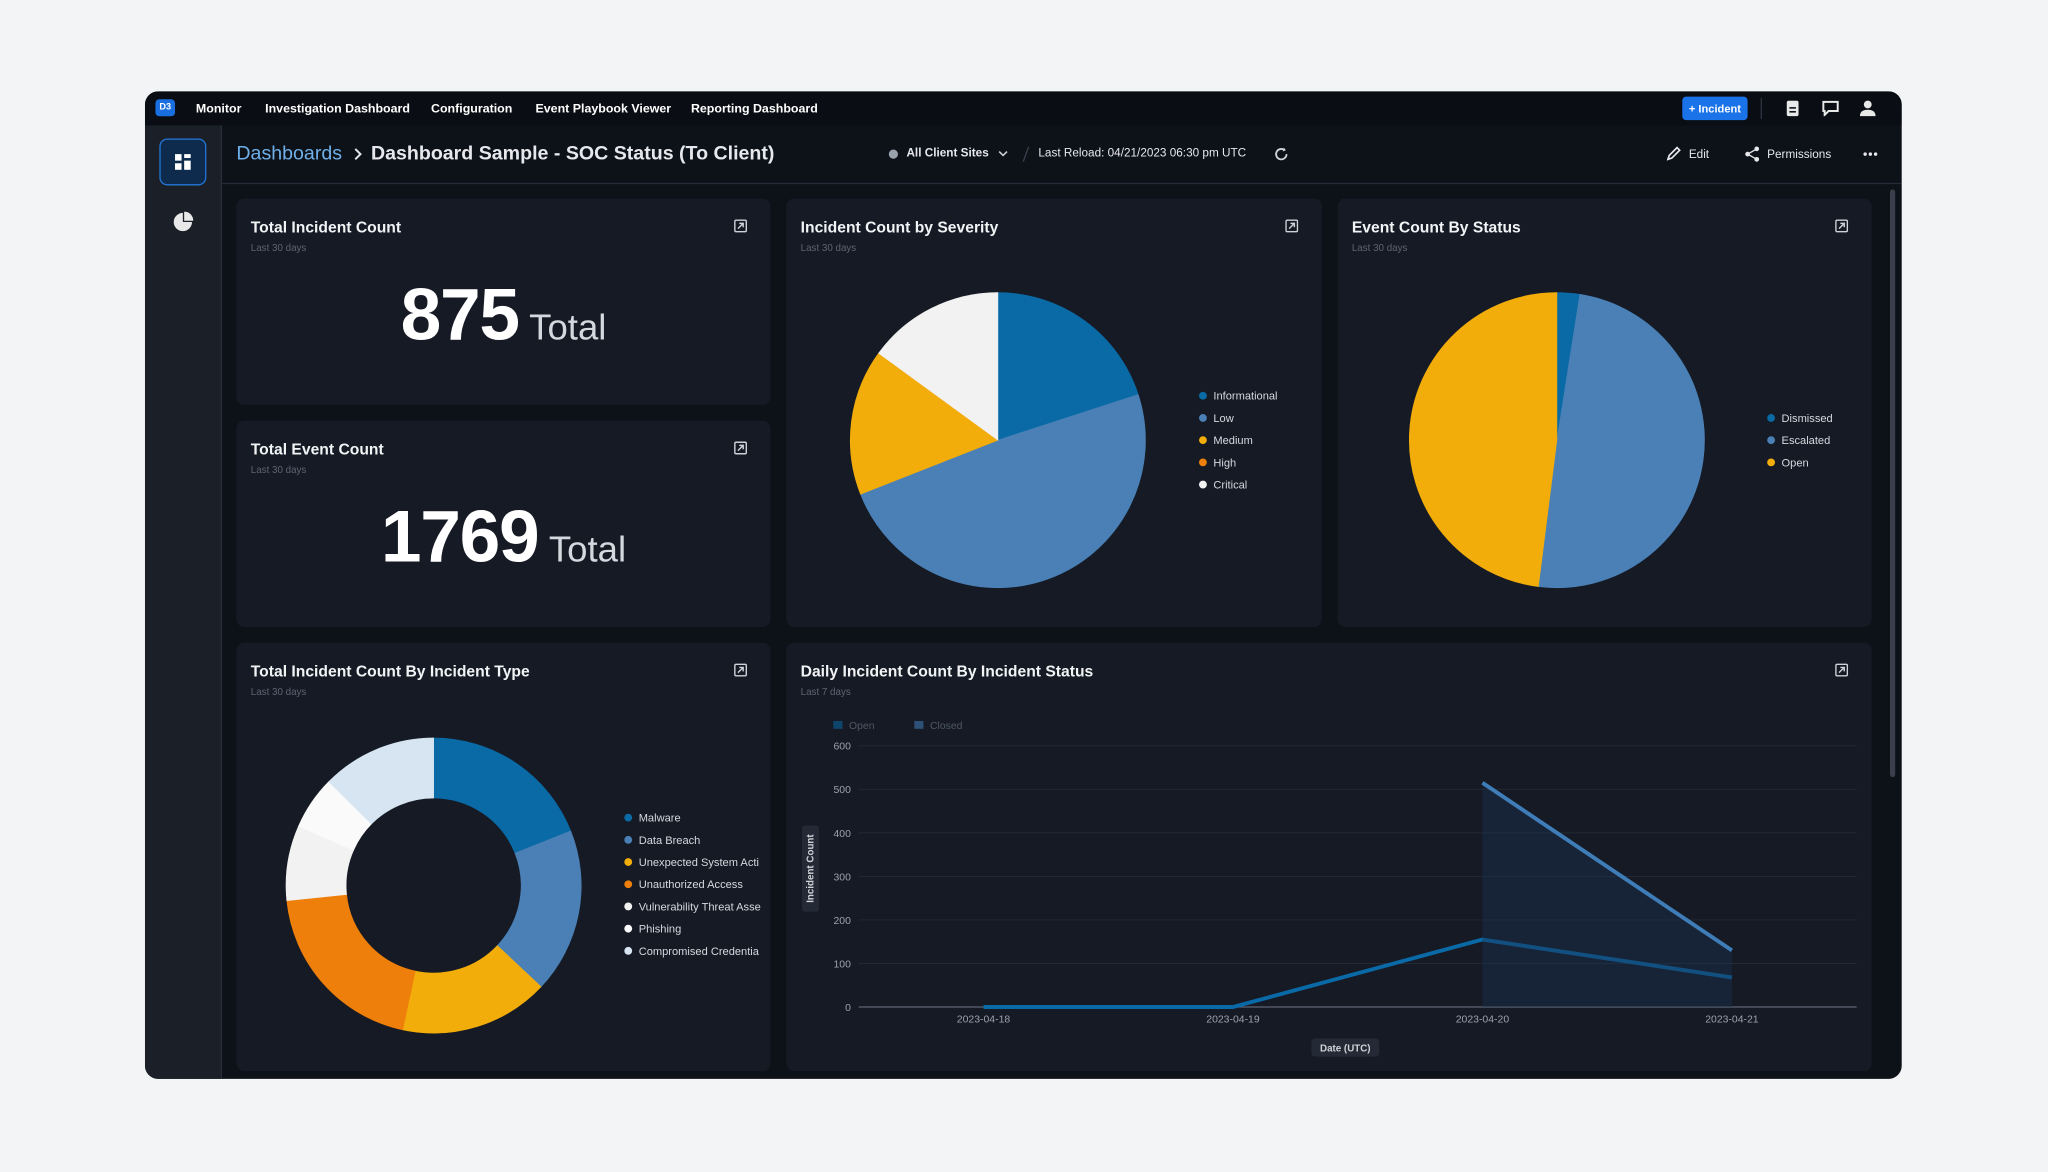 The height and width of the screenshot is (1172, 2048). What do you see at coordinates (1281, 154) in the screenshot?
I see `refresh-icon` at bounding box center [1281, 154].